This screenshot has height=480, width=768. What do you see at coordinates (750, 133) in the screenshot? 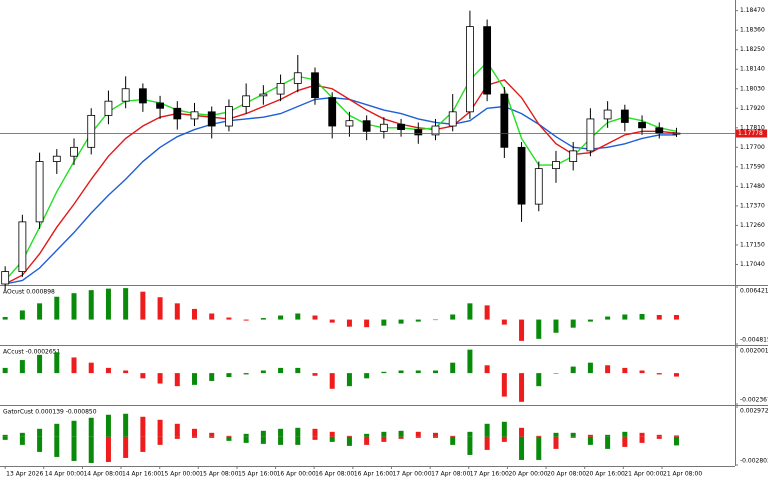
I see `last-price-label: 1.17778` at bounding box center [750, 133].